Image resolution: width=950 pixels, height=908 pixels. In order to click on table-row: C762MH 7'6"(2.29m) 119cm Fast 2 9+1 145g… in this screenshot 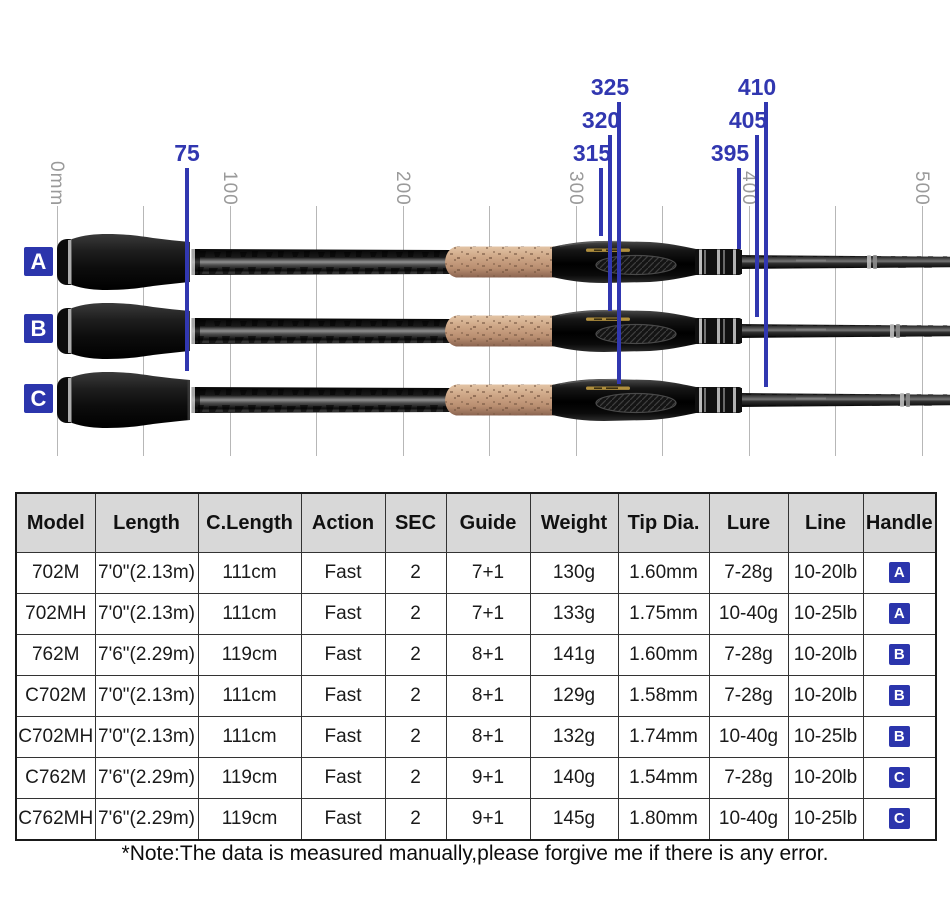, I will do `click(476, 819)`.